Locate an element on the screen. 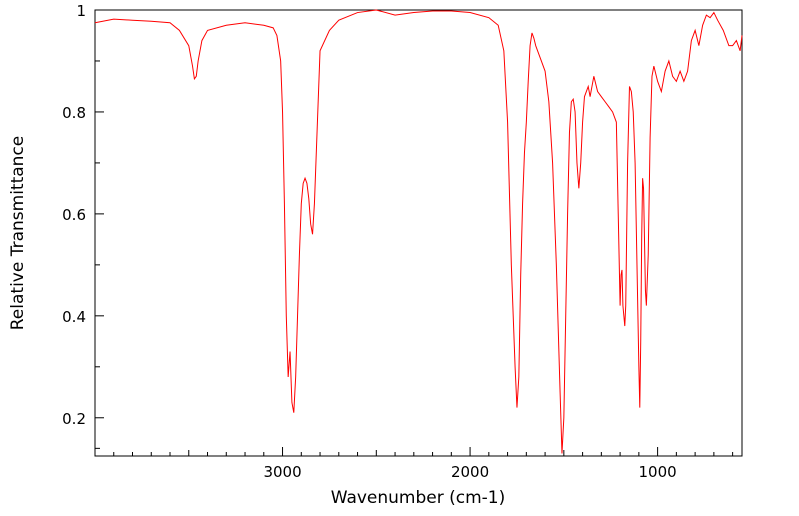 The image size is (799, 516). x-axis-ticks: 3000 2000 1000 is located at coordinates (470, 464).